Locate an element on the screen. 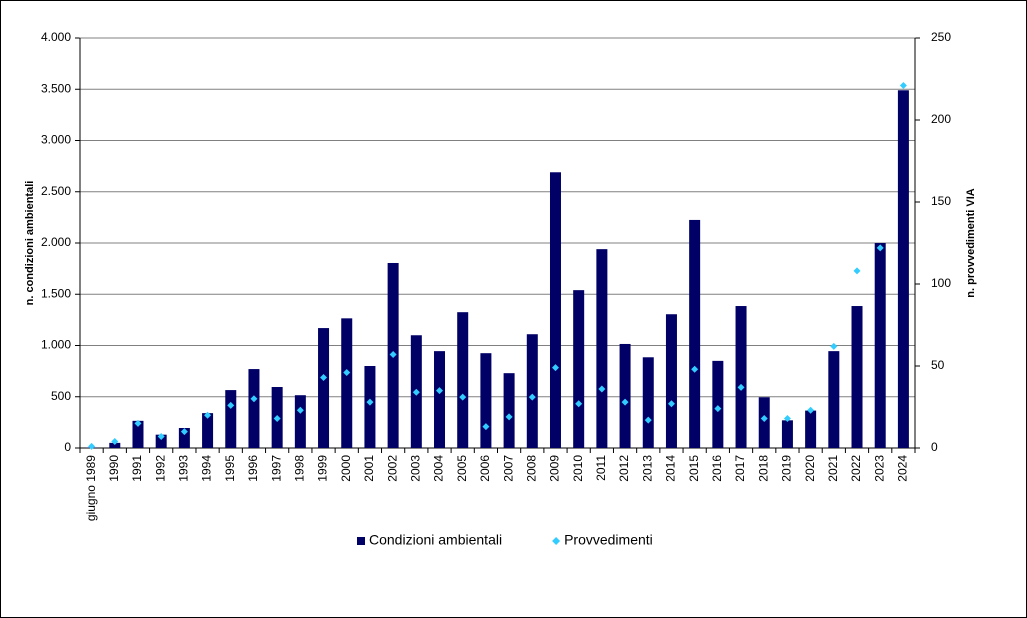 Image resolution: width=1027 pixels, height=618 pixels. x-tick-label: 2004 is located at coordinates (439, 468).